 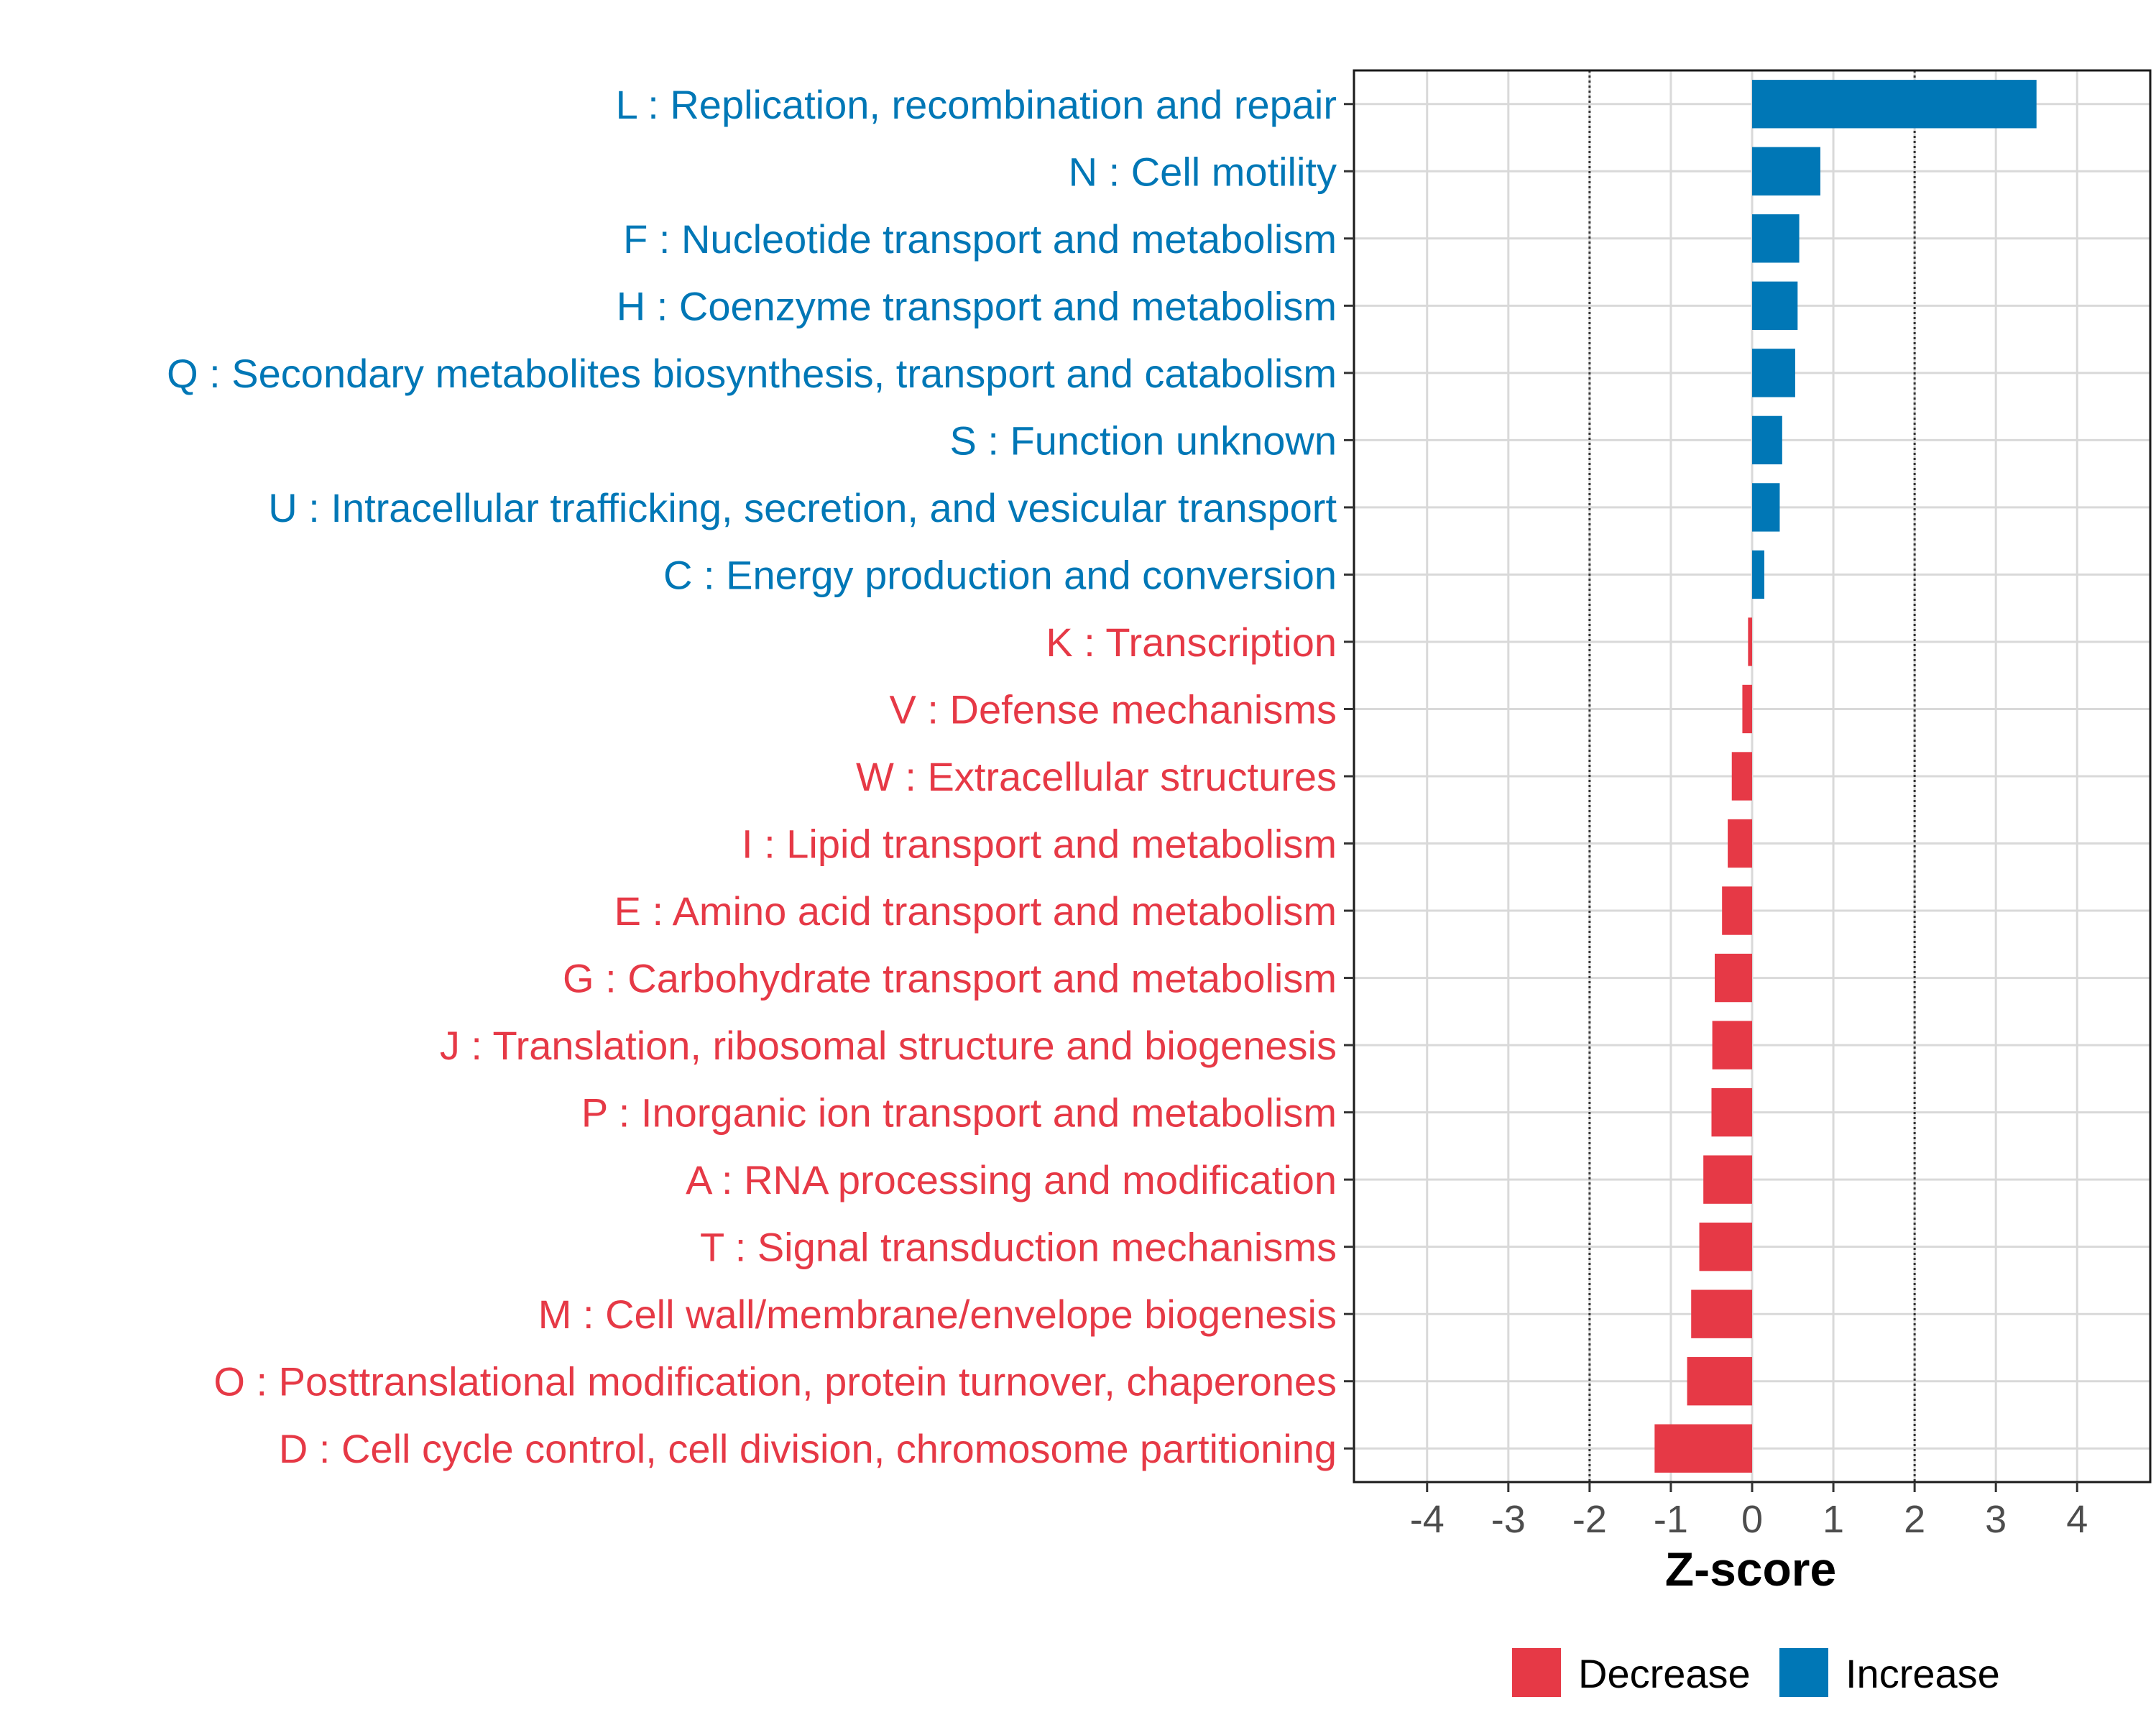 I want to click on y-axis-ticks, so click(x=1349, y=776).